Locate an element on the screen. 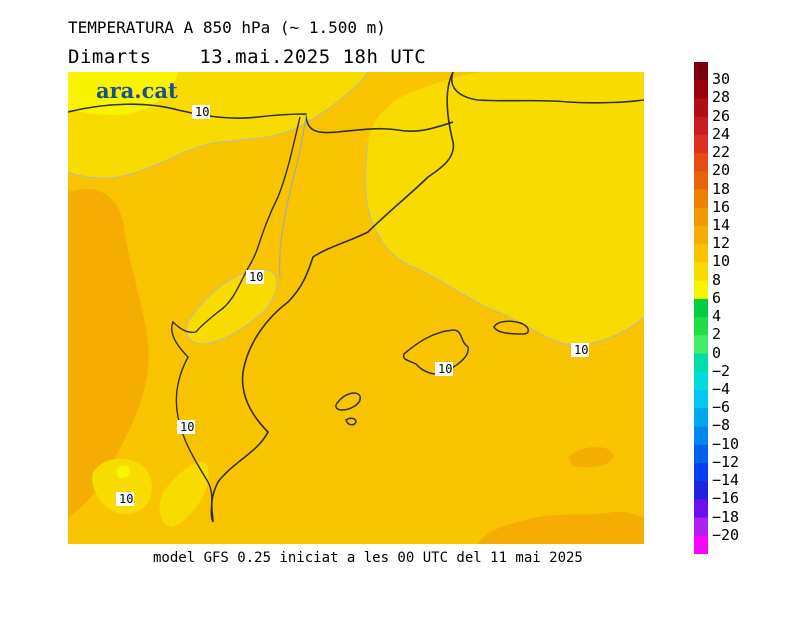 Image resolution: width=800 pixels, height=617 pixels. temperature-field-12-14-west is located at coordinates (108, 353).